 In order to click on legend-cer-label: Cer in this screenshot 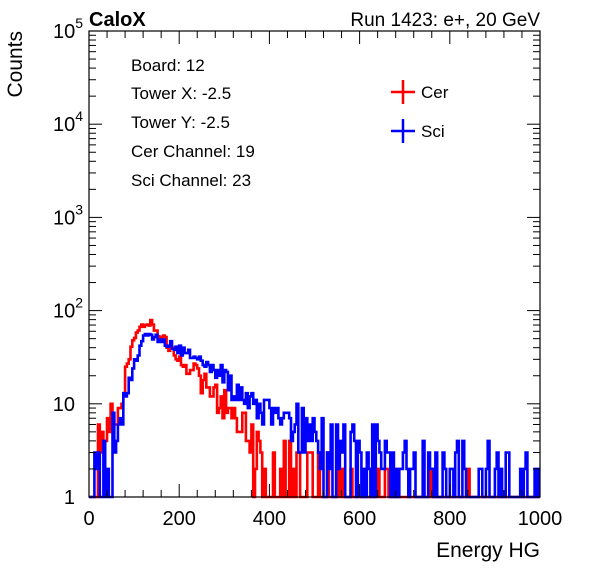, I will do `click(435, 92)`.